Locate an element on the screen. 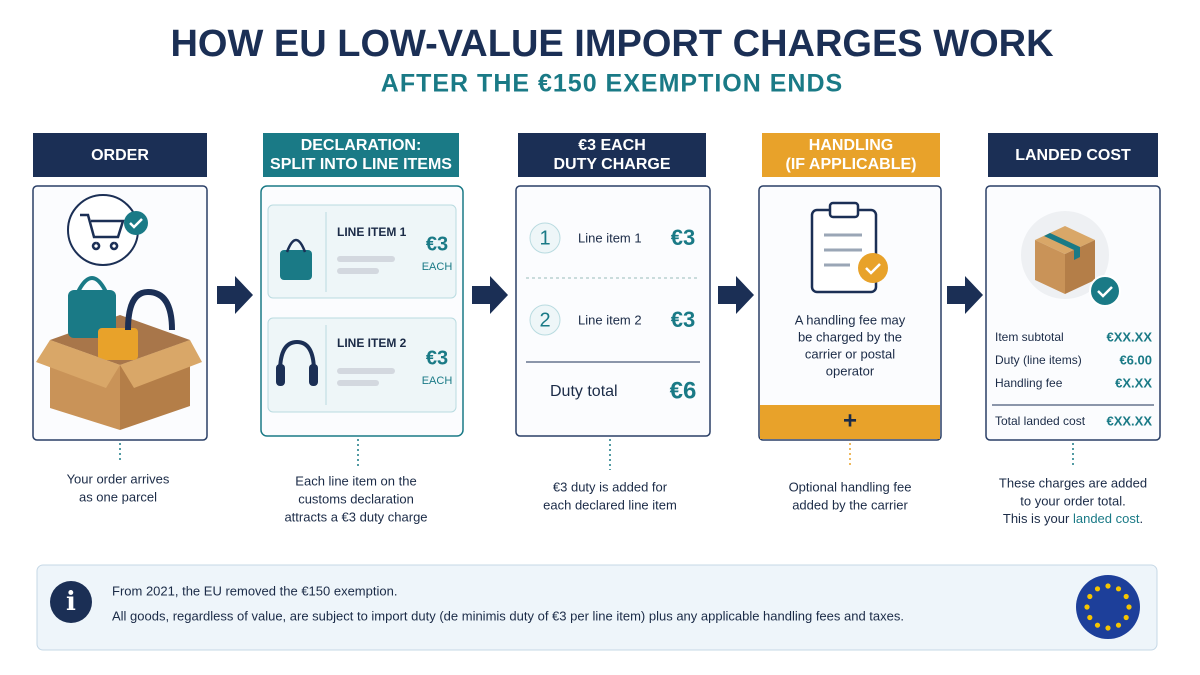 The image size is (1200, 675). wallet is located at coordinates (118, 344).